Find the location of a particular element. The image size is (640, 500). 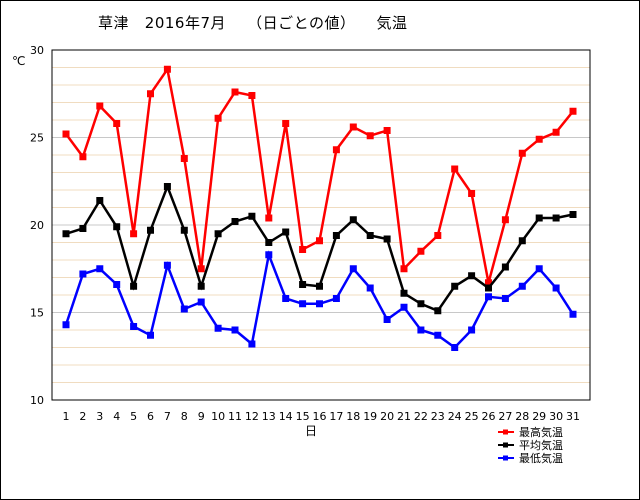

x-tick-label: 30 is located at coordinates (556, 416).